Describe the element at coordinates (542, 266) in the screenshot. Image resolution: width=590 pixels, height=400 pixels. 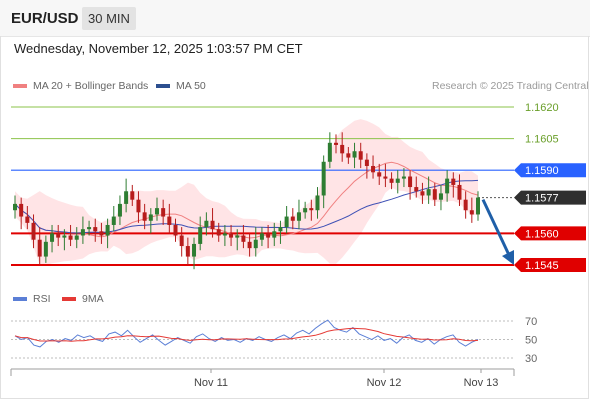
I see `level-label-1.1545: 1.1545` at that location.